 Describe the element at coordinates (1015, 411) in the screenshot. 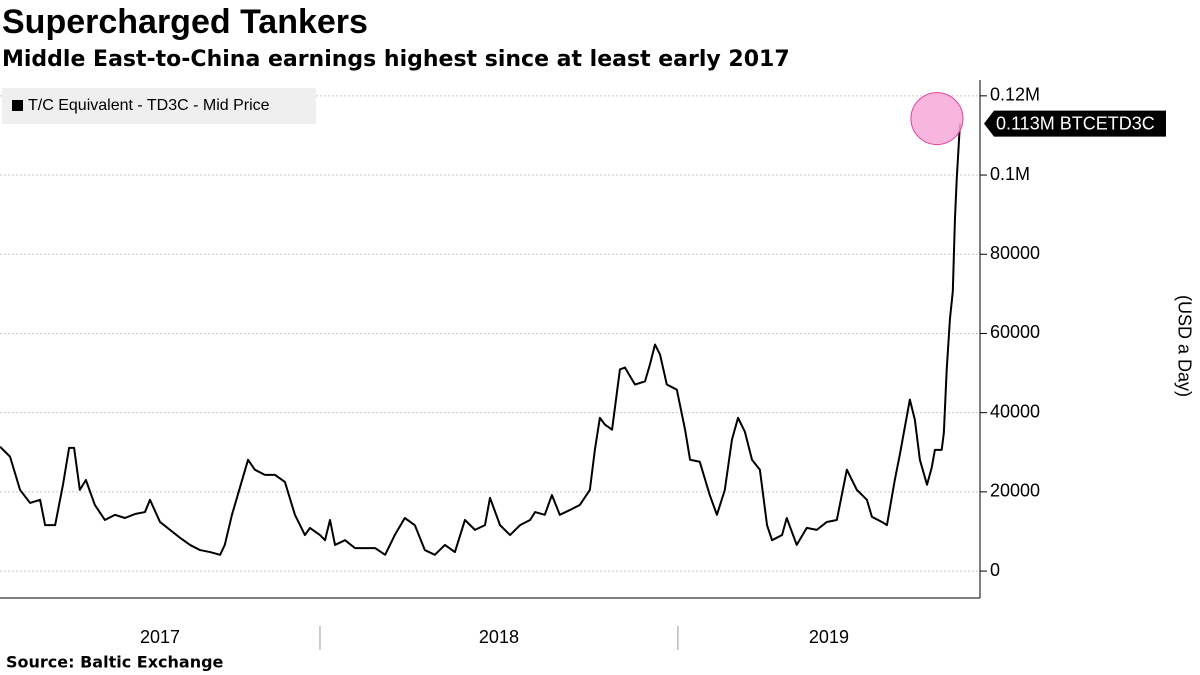

I see `y-tick-label: 40000` at that location.